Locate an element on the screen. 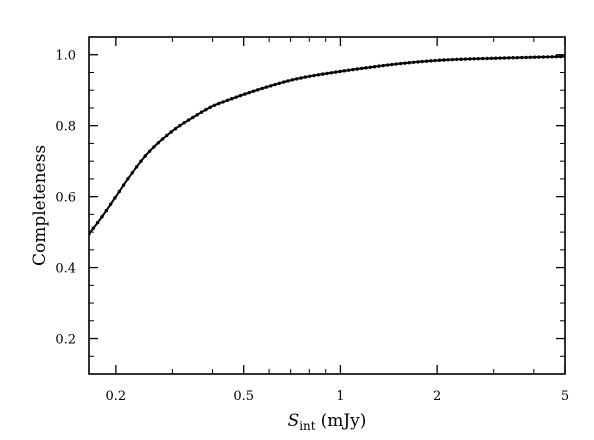 The width and height of the screenshot is (594, 440). y-tick-label: 0.4 is located at coordinates (65, 269).